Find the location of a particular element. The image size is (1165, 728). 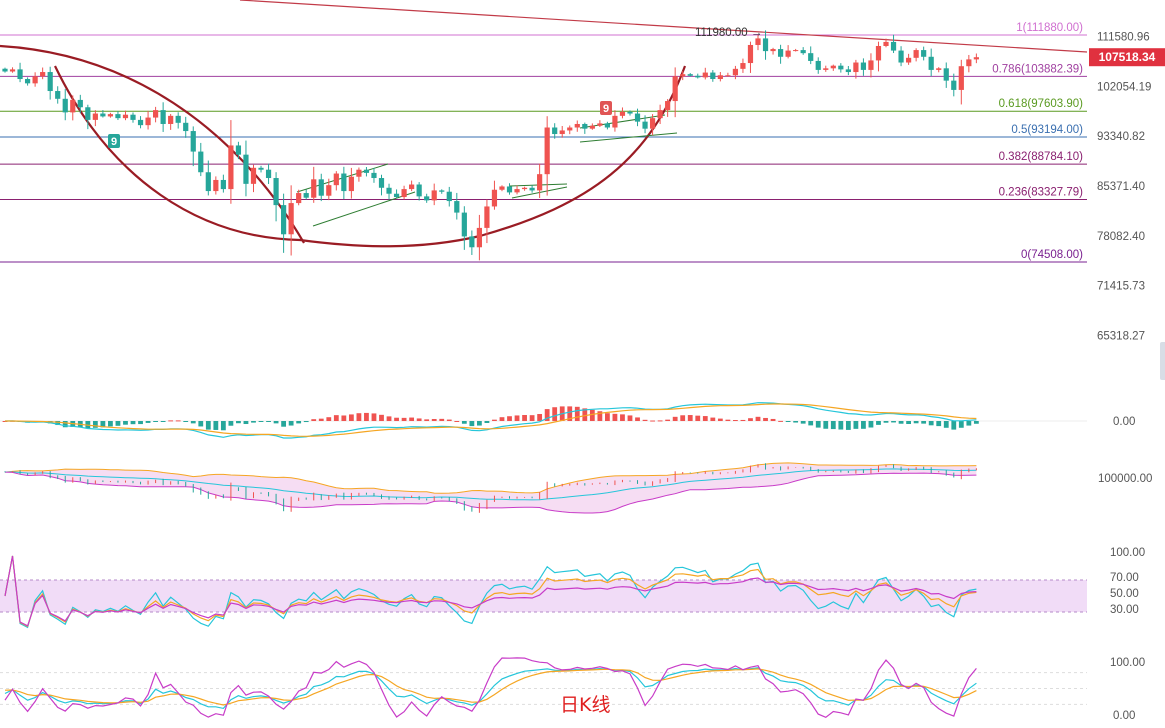

arc-line-left is located at coordinates (152, 144).